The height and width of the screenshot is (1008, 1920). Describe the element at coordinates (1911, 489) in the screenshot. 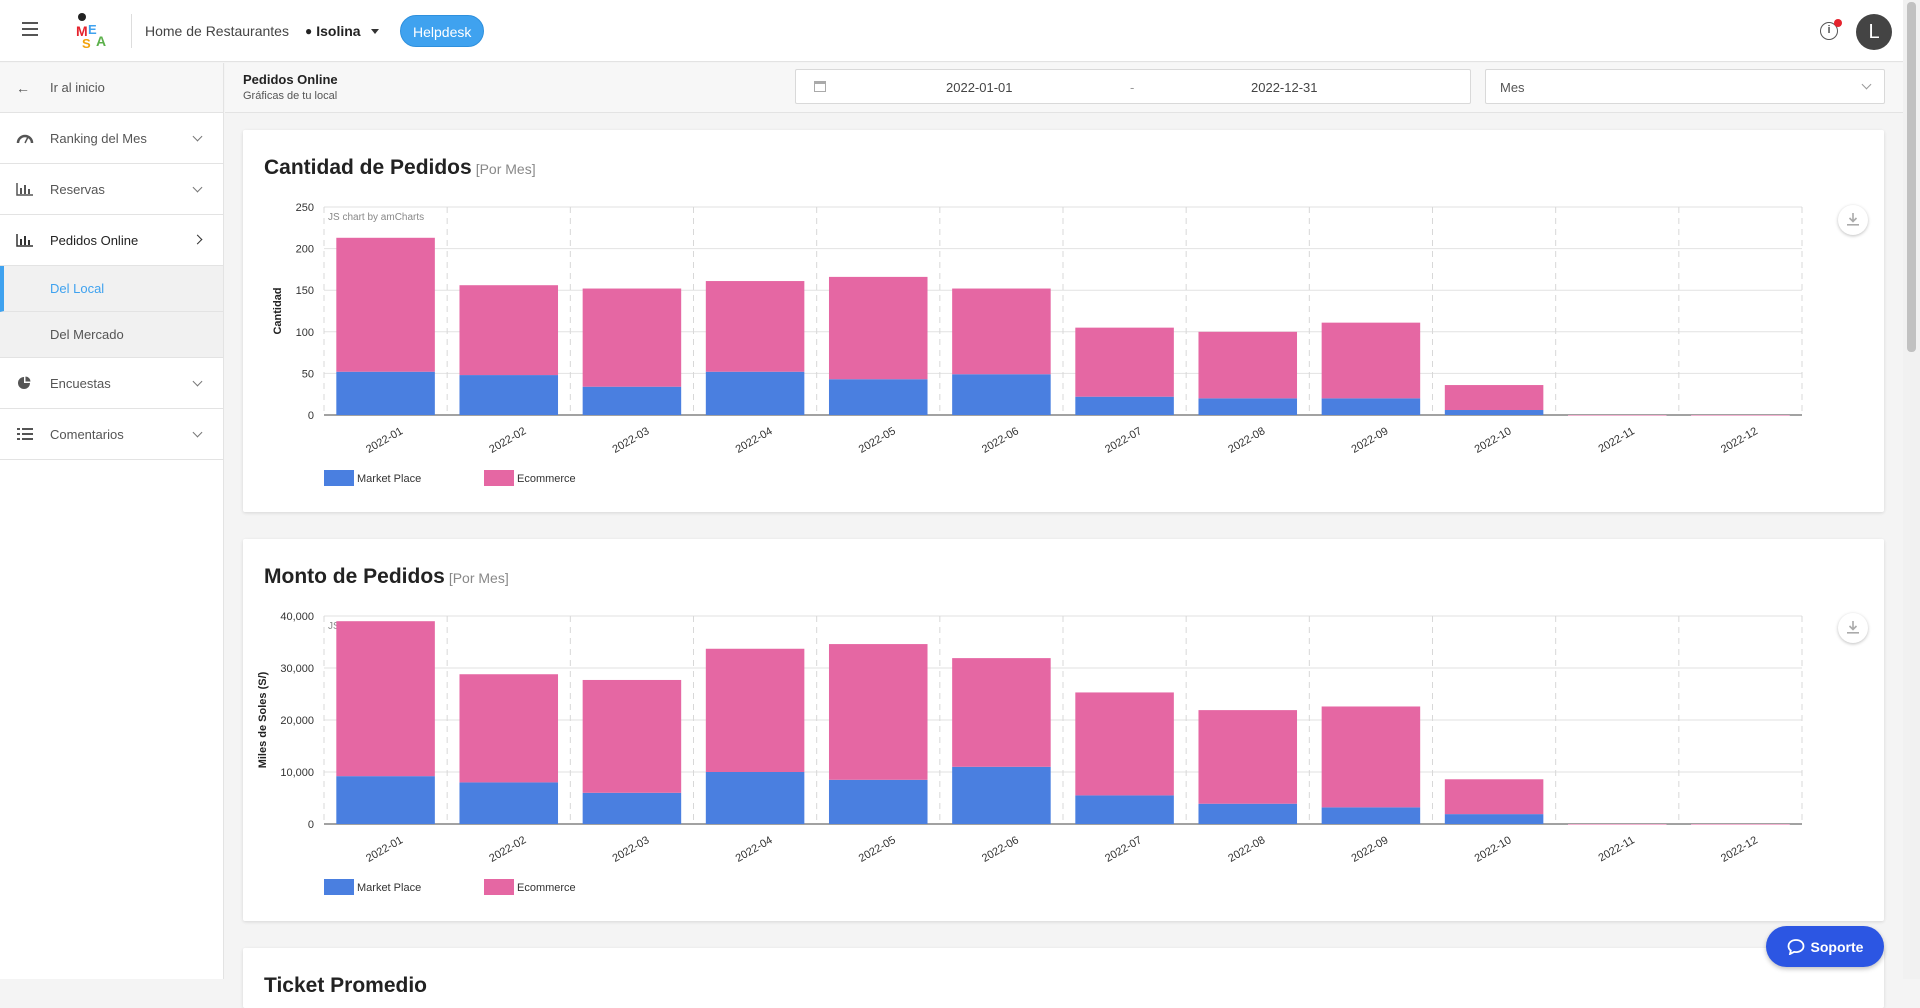

I see `page-scrollbar` at that location.